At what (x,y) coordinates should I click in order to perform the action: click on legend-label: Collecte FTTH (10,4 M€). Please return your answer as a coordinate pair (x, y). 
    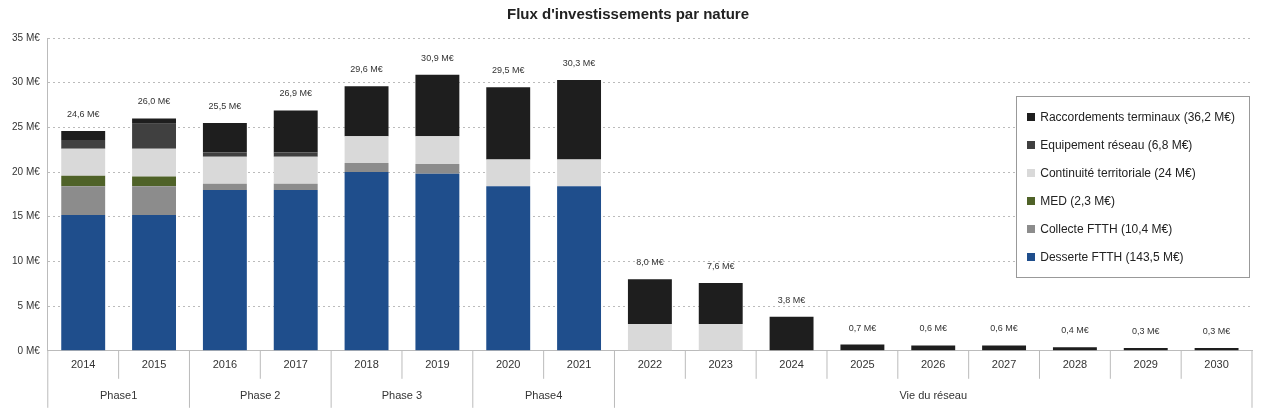
    Looking at the image, I should click on (1106, 229).